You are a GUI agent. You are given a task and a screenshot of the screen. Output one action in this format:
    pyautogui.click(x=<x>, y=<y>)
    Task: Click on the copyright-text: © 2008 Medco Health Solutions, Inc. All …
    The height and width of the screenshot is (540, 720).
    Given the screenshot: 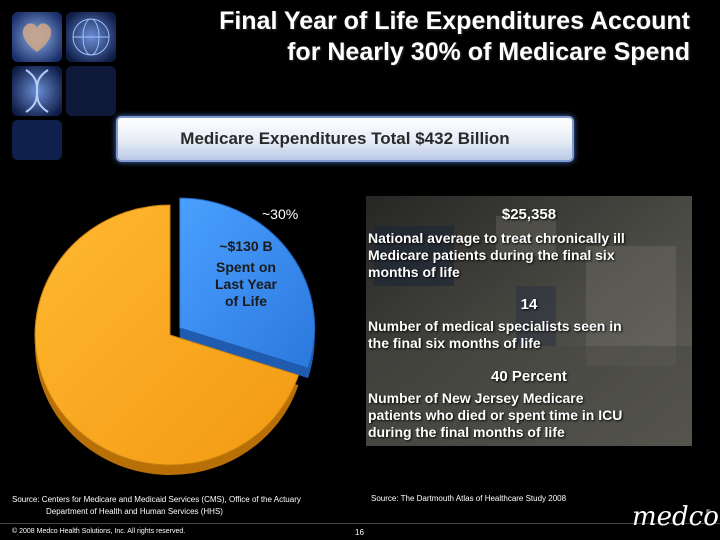 What is the action you would take?
    pyautogui.click(x=99, y=531)
    